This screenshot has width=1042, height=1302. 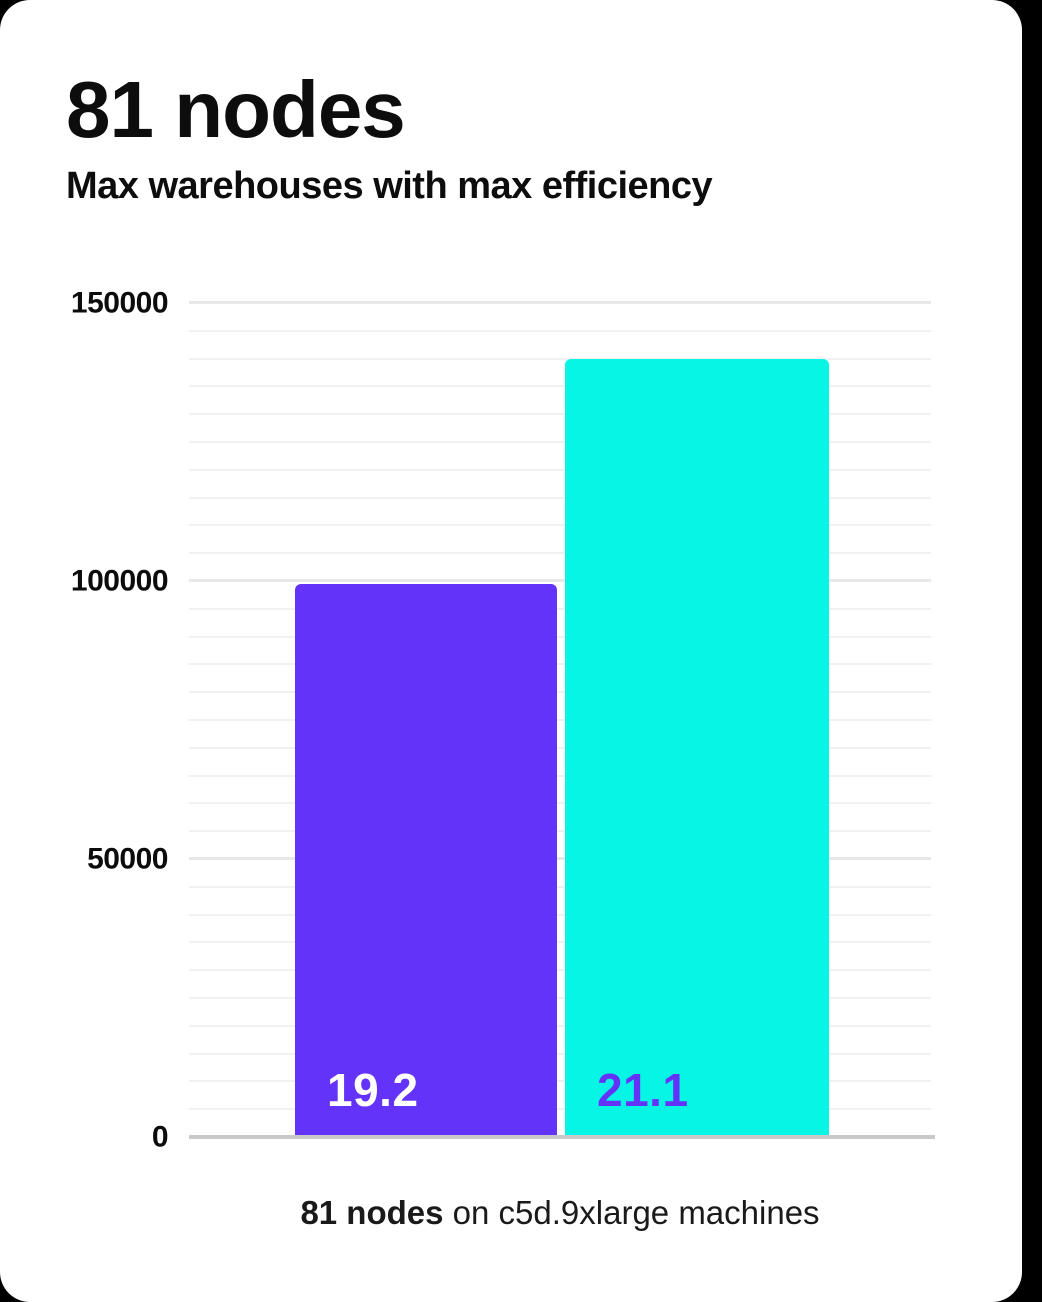 I want to click on y-axis-tick-label: 100000, so click(x=119, y=581).